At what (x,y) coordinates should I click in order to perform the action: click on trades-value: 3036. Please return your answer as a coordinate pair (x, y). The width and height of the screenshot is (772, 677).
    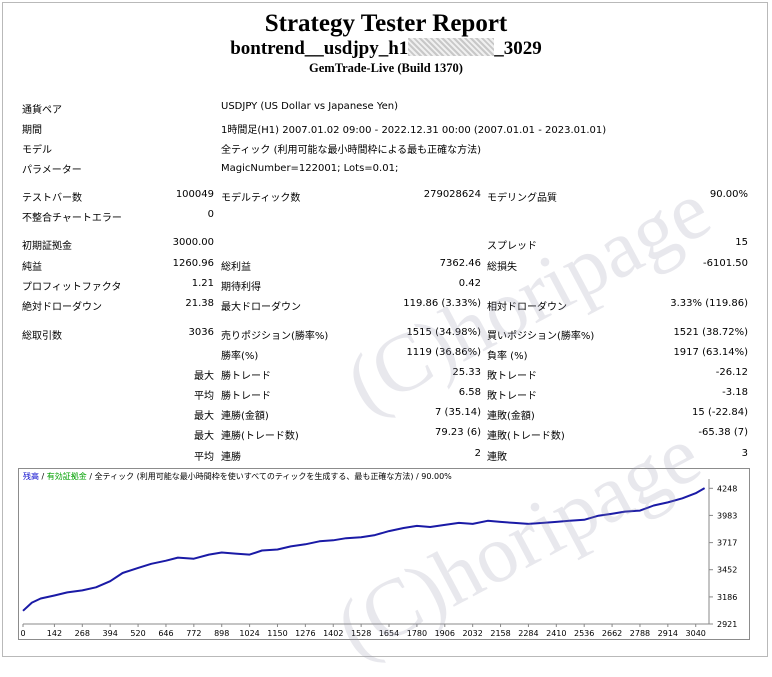
    Looking at the image, I should click on (201, 332).